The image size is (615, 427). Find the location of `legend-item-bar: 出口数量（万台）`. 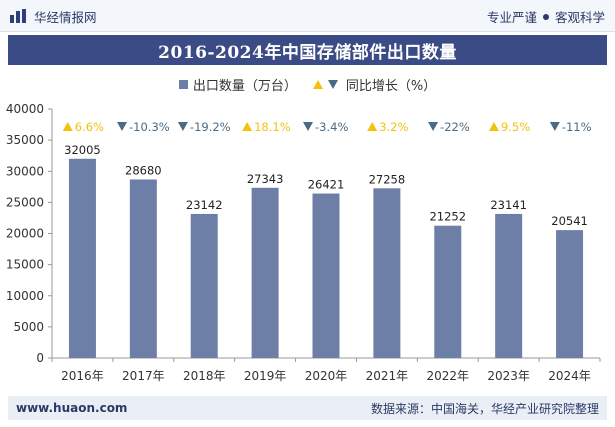

legend-item-bar: 出口数量（万台） is located at coordinates (237, 84).